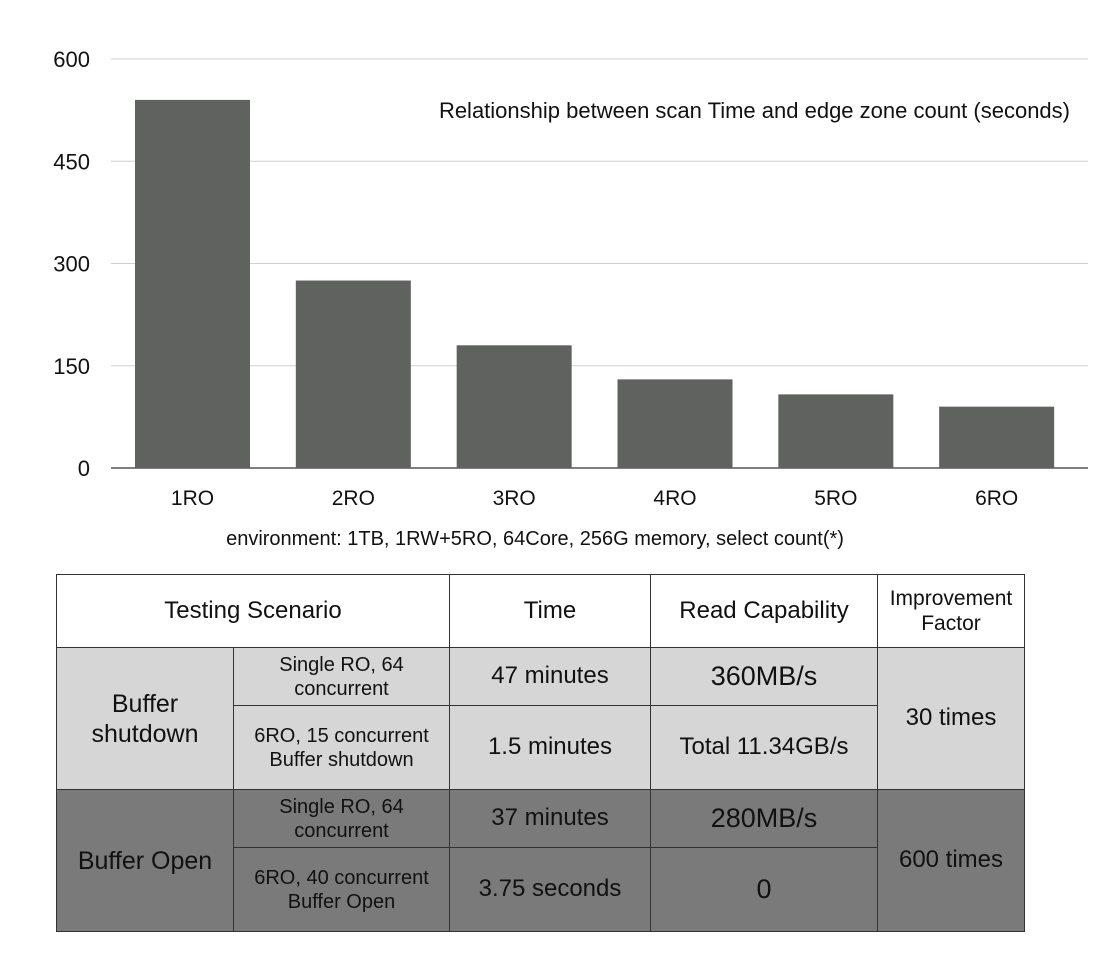 This screenshot has height=960, width=1120. I want to click on scenario-cell: 6RO, 15 concurrent Buffer shutdown, so click(341, 747).